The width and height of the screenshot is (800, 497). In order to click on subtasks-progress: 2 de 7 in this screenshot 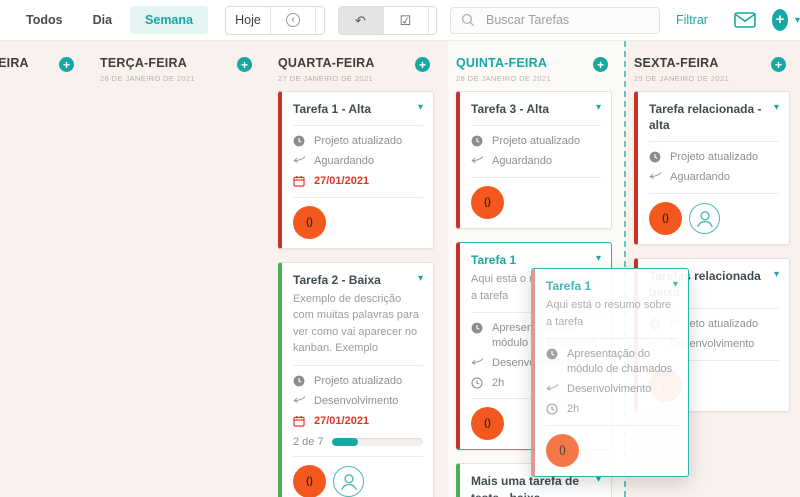, I will do `click(358, 442)`.